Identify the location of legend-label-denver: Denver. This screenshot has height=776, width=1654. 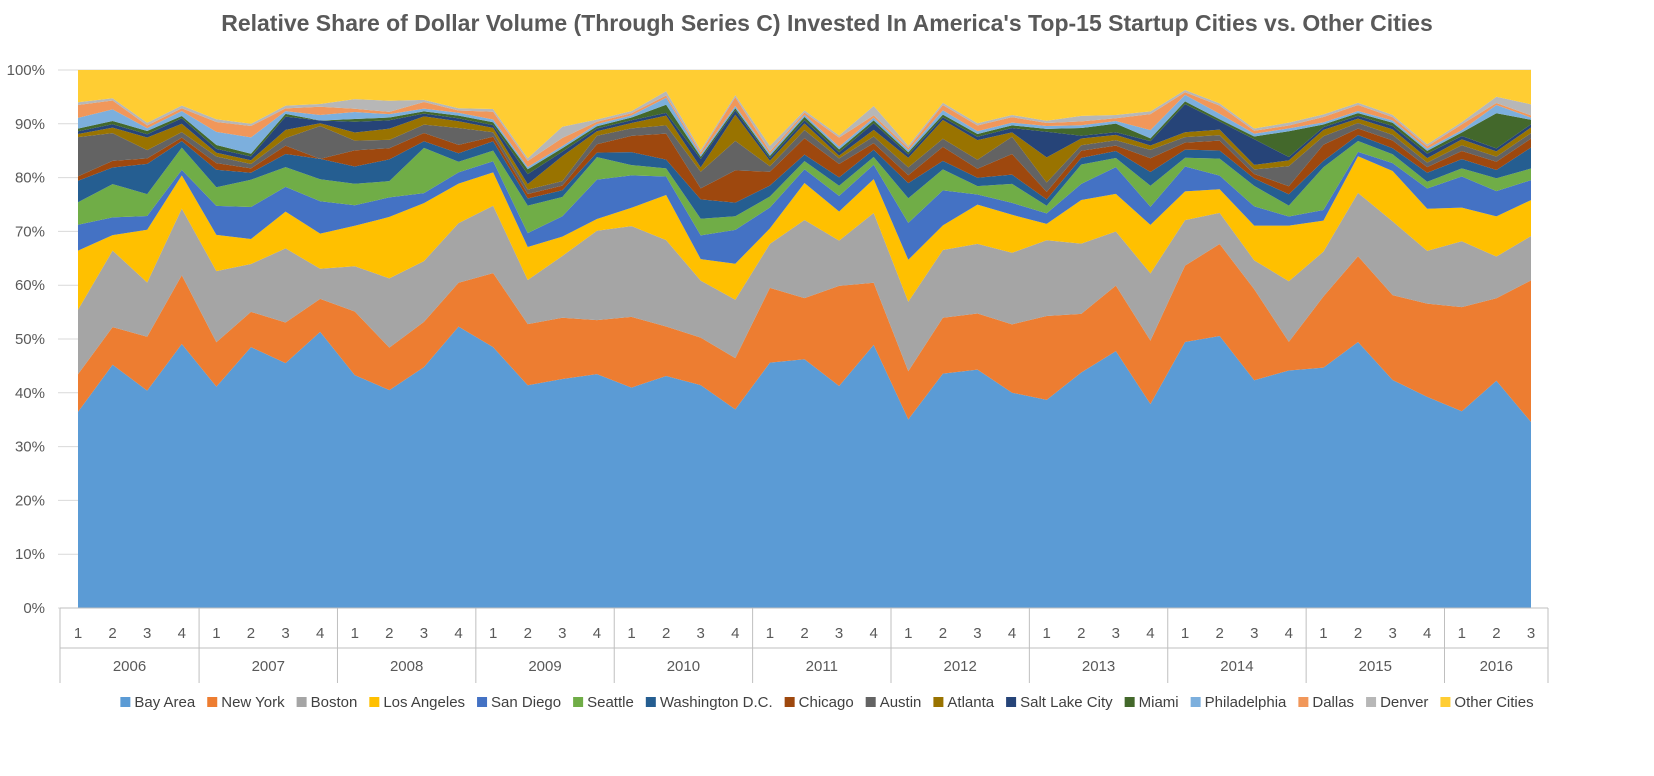
(1404, 702).